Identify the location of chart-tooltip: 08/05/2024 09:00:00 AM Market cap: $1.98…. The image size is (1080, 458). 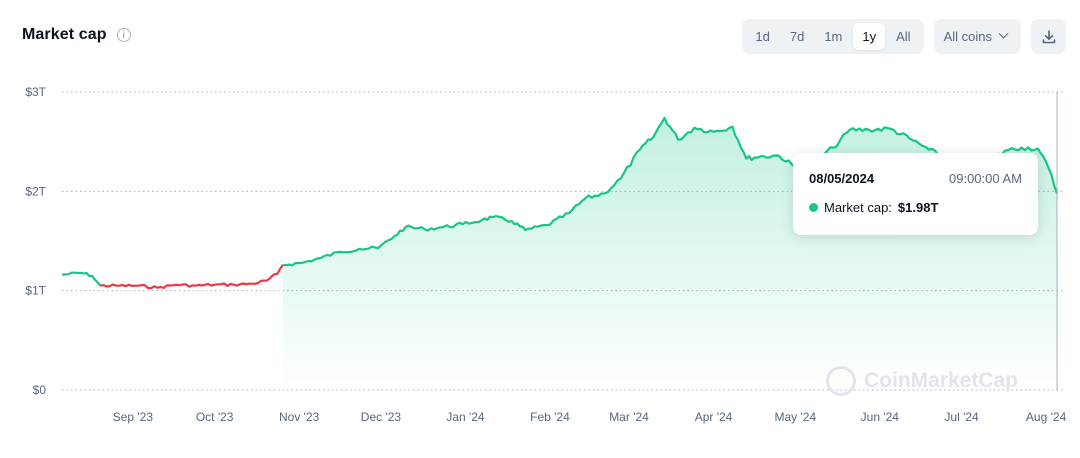
(915, 194).